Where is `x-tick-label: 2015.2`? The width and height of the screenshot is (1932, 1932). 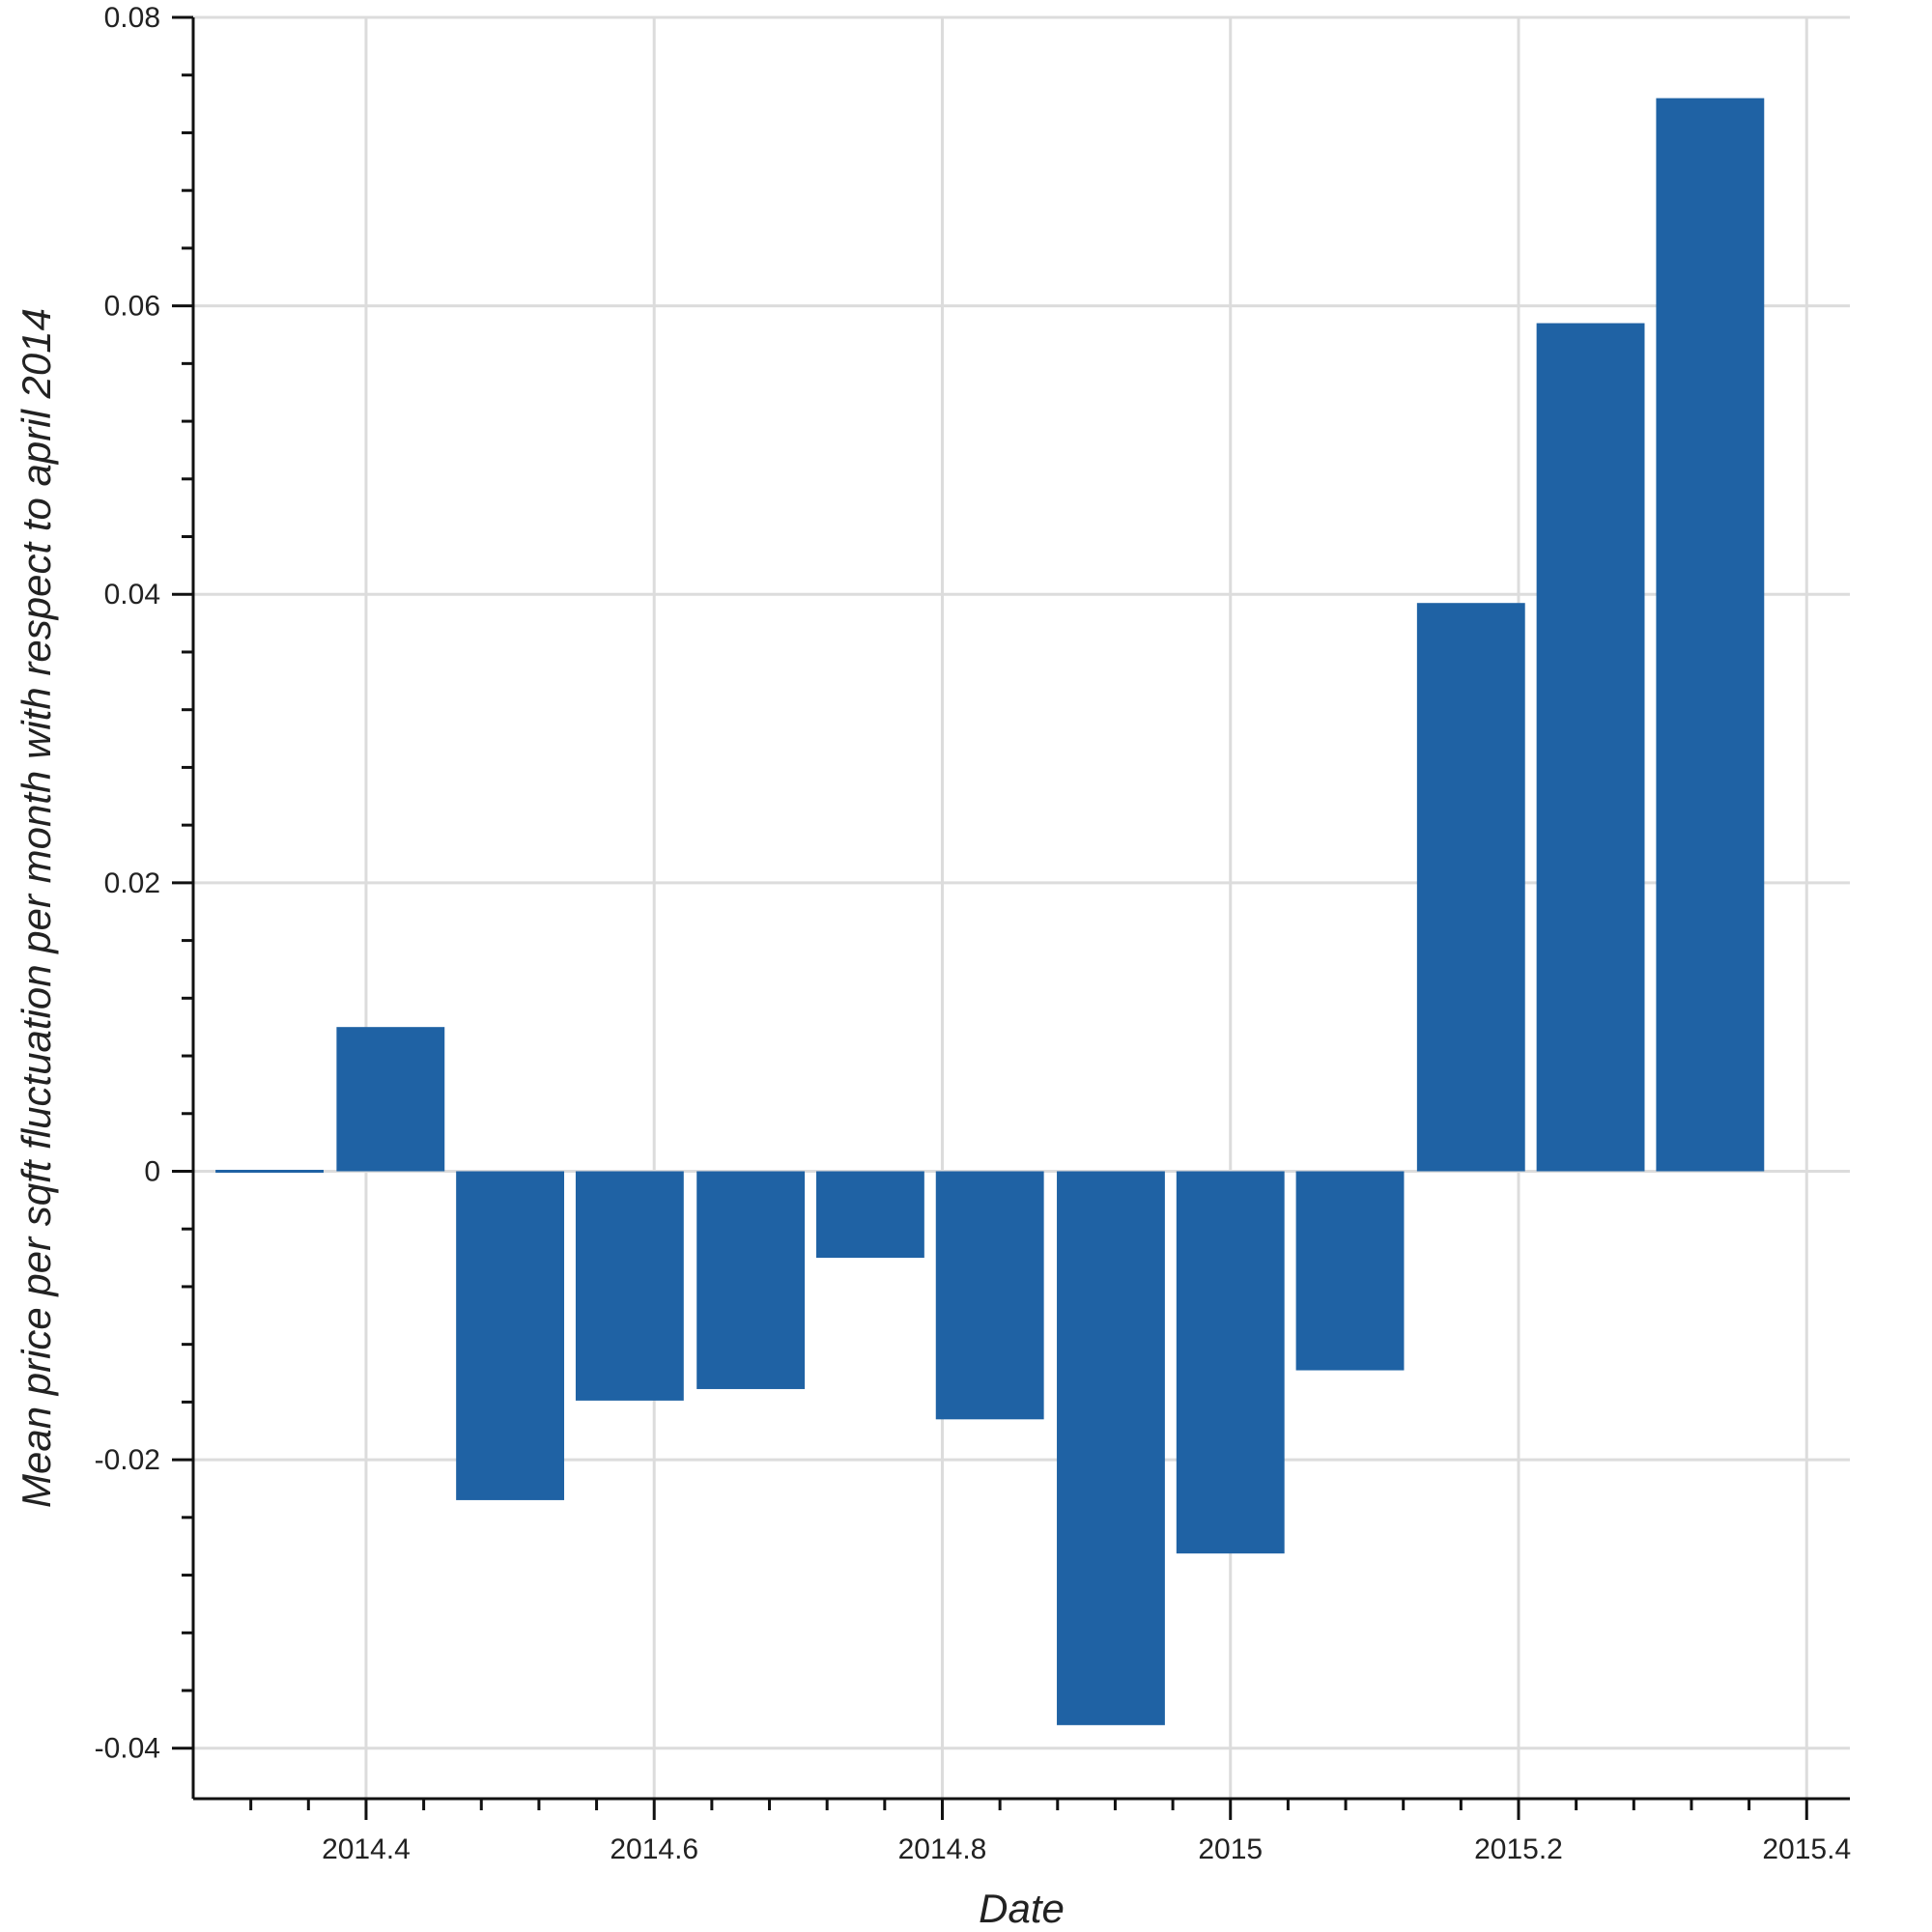
x-tick-label: 2015.2 is located at coordinates (1518, 1849).